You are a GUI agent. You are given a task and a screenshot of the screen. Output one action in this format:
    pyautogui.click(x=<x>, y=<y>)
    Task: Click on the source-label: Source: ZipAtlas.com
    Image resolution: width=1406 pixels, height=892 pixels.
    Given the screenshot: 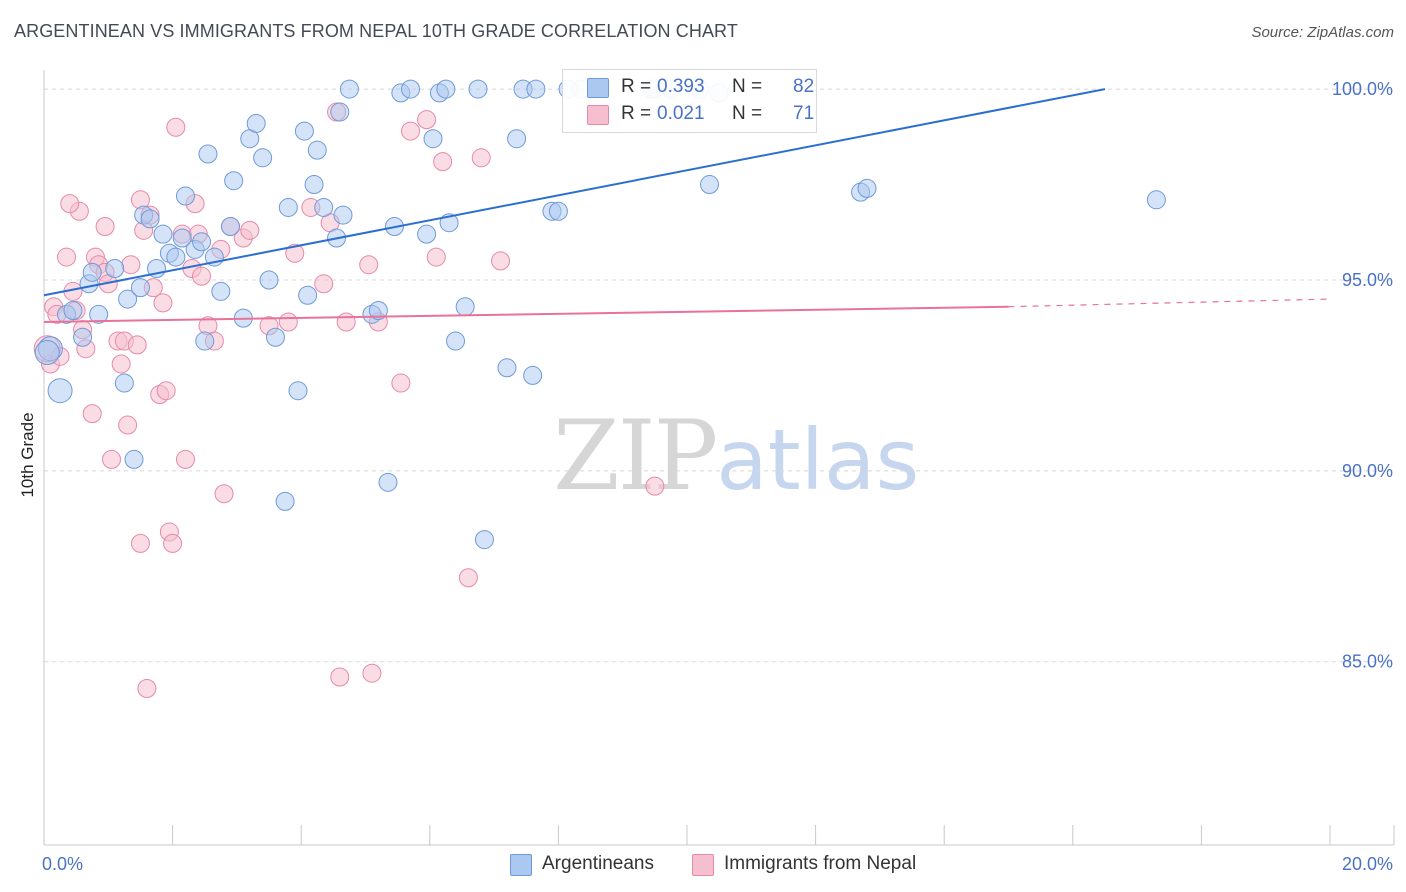 What is the action you would take?
    pyautogui.click(x=1322, y=32)
    